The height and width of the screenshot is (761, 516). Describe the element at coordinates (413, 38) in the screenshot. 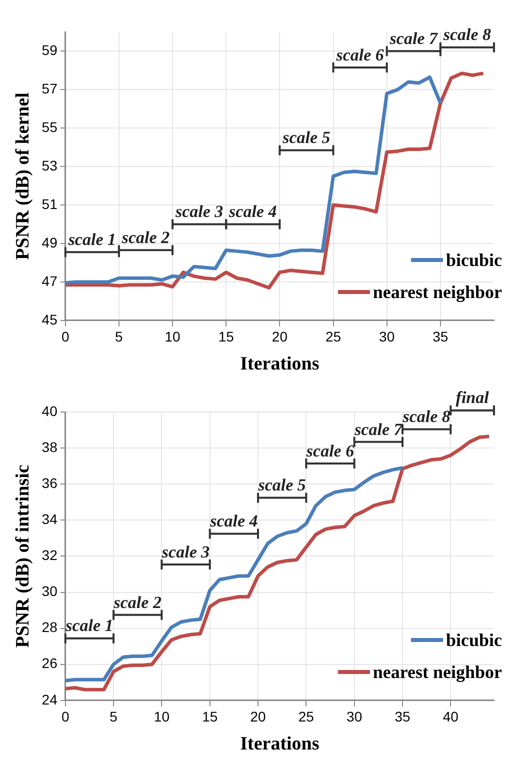

I see `annotation: scale 7` at that location.